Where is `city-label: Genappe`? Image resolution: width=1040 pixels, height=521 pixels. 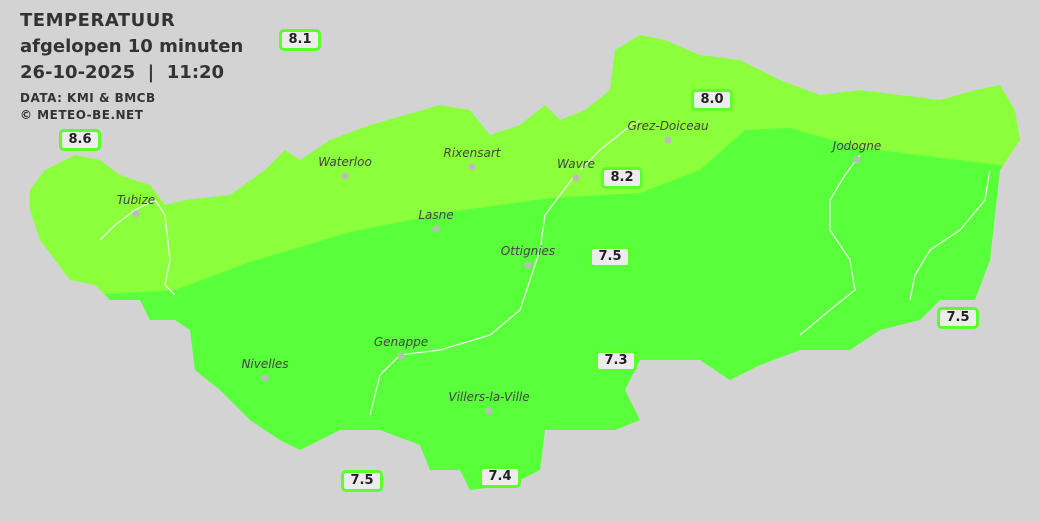
city-label: Genappe is located at coordinates (401, 342).